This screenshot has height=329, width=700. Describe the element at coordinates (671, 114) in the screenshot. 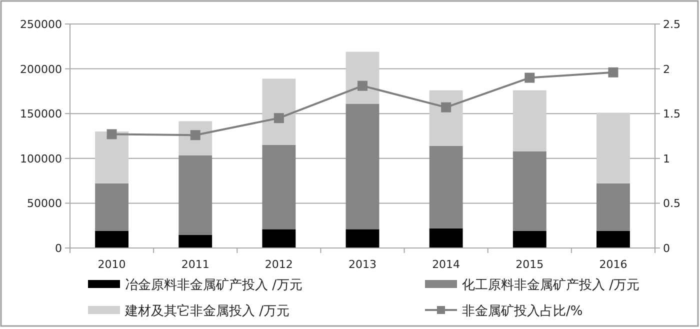

I see `y2-tick-label: 1.5` at that location.